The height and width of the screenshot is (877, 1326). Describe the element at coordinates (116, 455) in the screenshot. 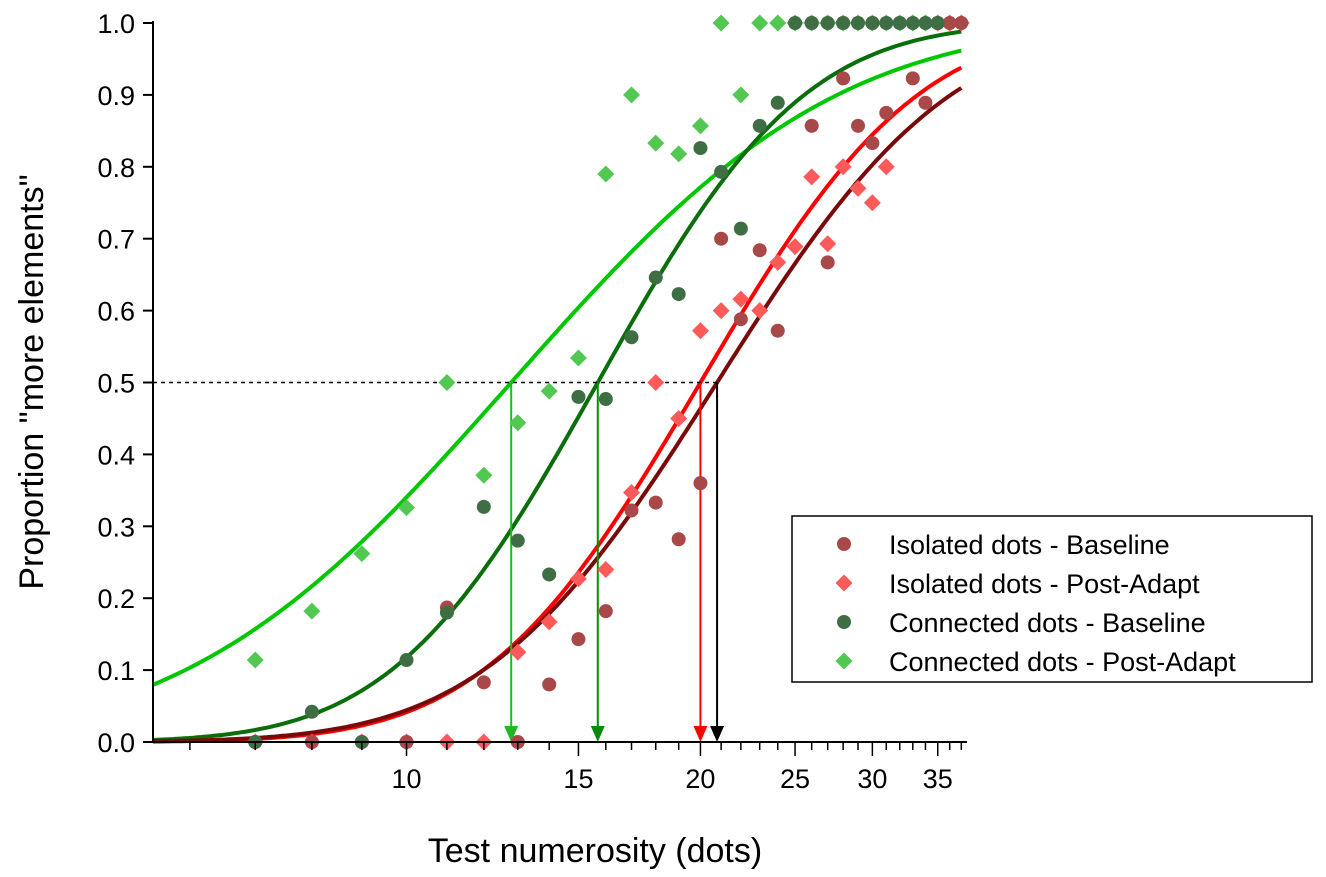

I see `y-tick-label-4: 0.4` at that location.